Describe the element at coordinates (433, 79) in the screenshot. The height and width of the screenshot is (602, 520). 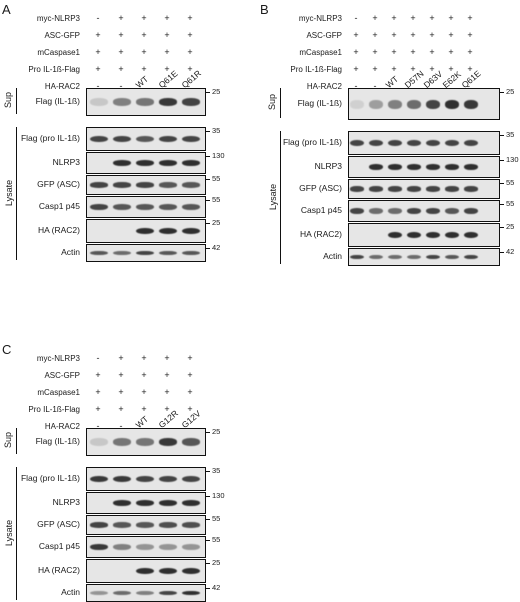
I see `lane-label: D63V` at that location.